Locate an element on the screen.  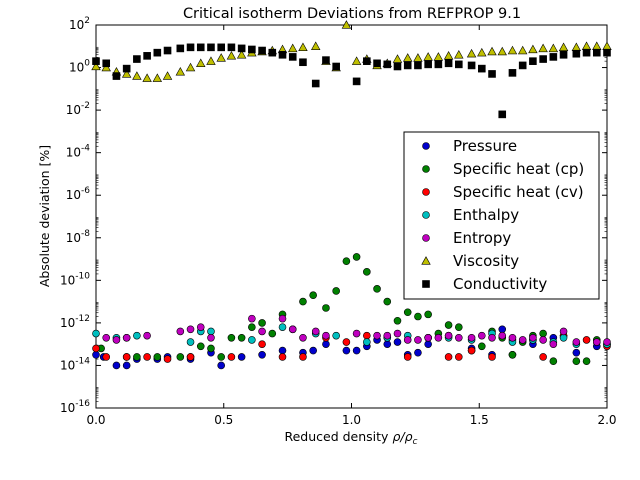
legend-label: Entropy is located at coordinates (482, 238).